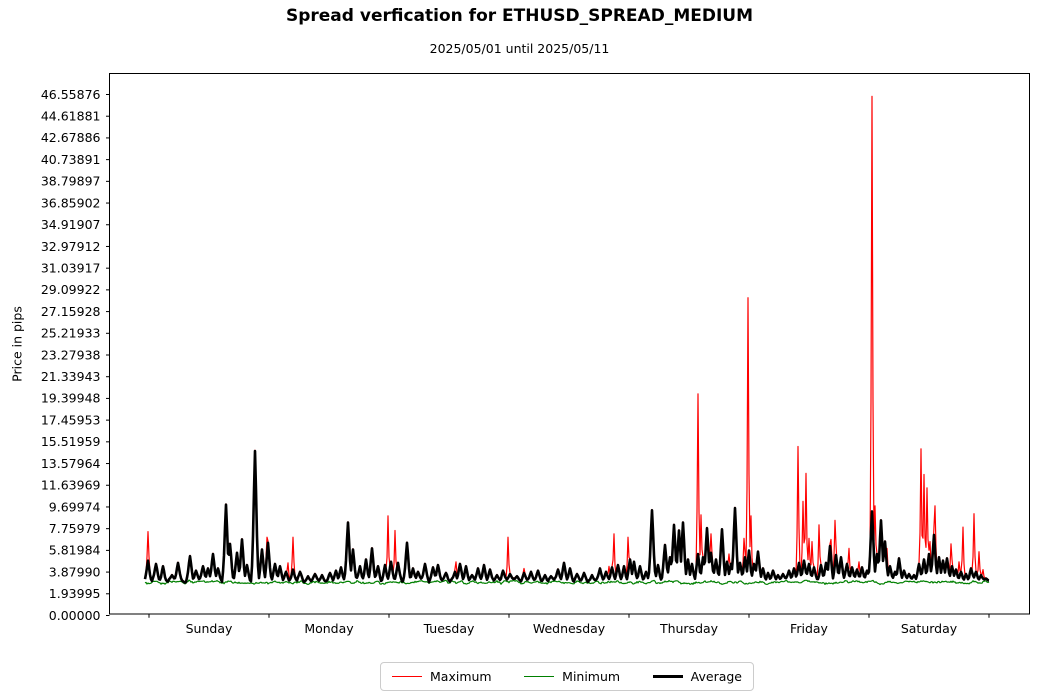 The width and height of the screenshot is (1039, 700). What do you see at coordinates (71, 398) in the screenshot?
I see `svg-text: 19.39948` at bounding box center [71, 398].